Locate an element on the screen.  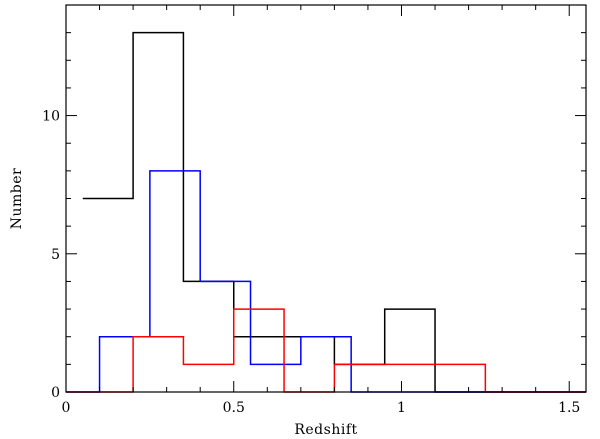
y-tick-label: 5 is located at coordinates (55, 255).